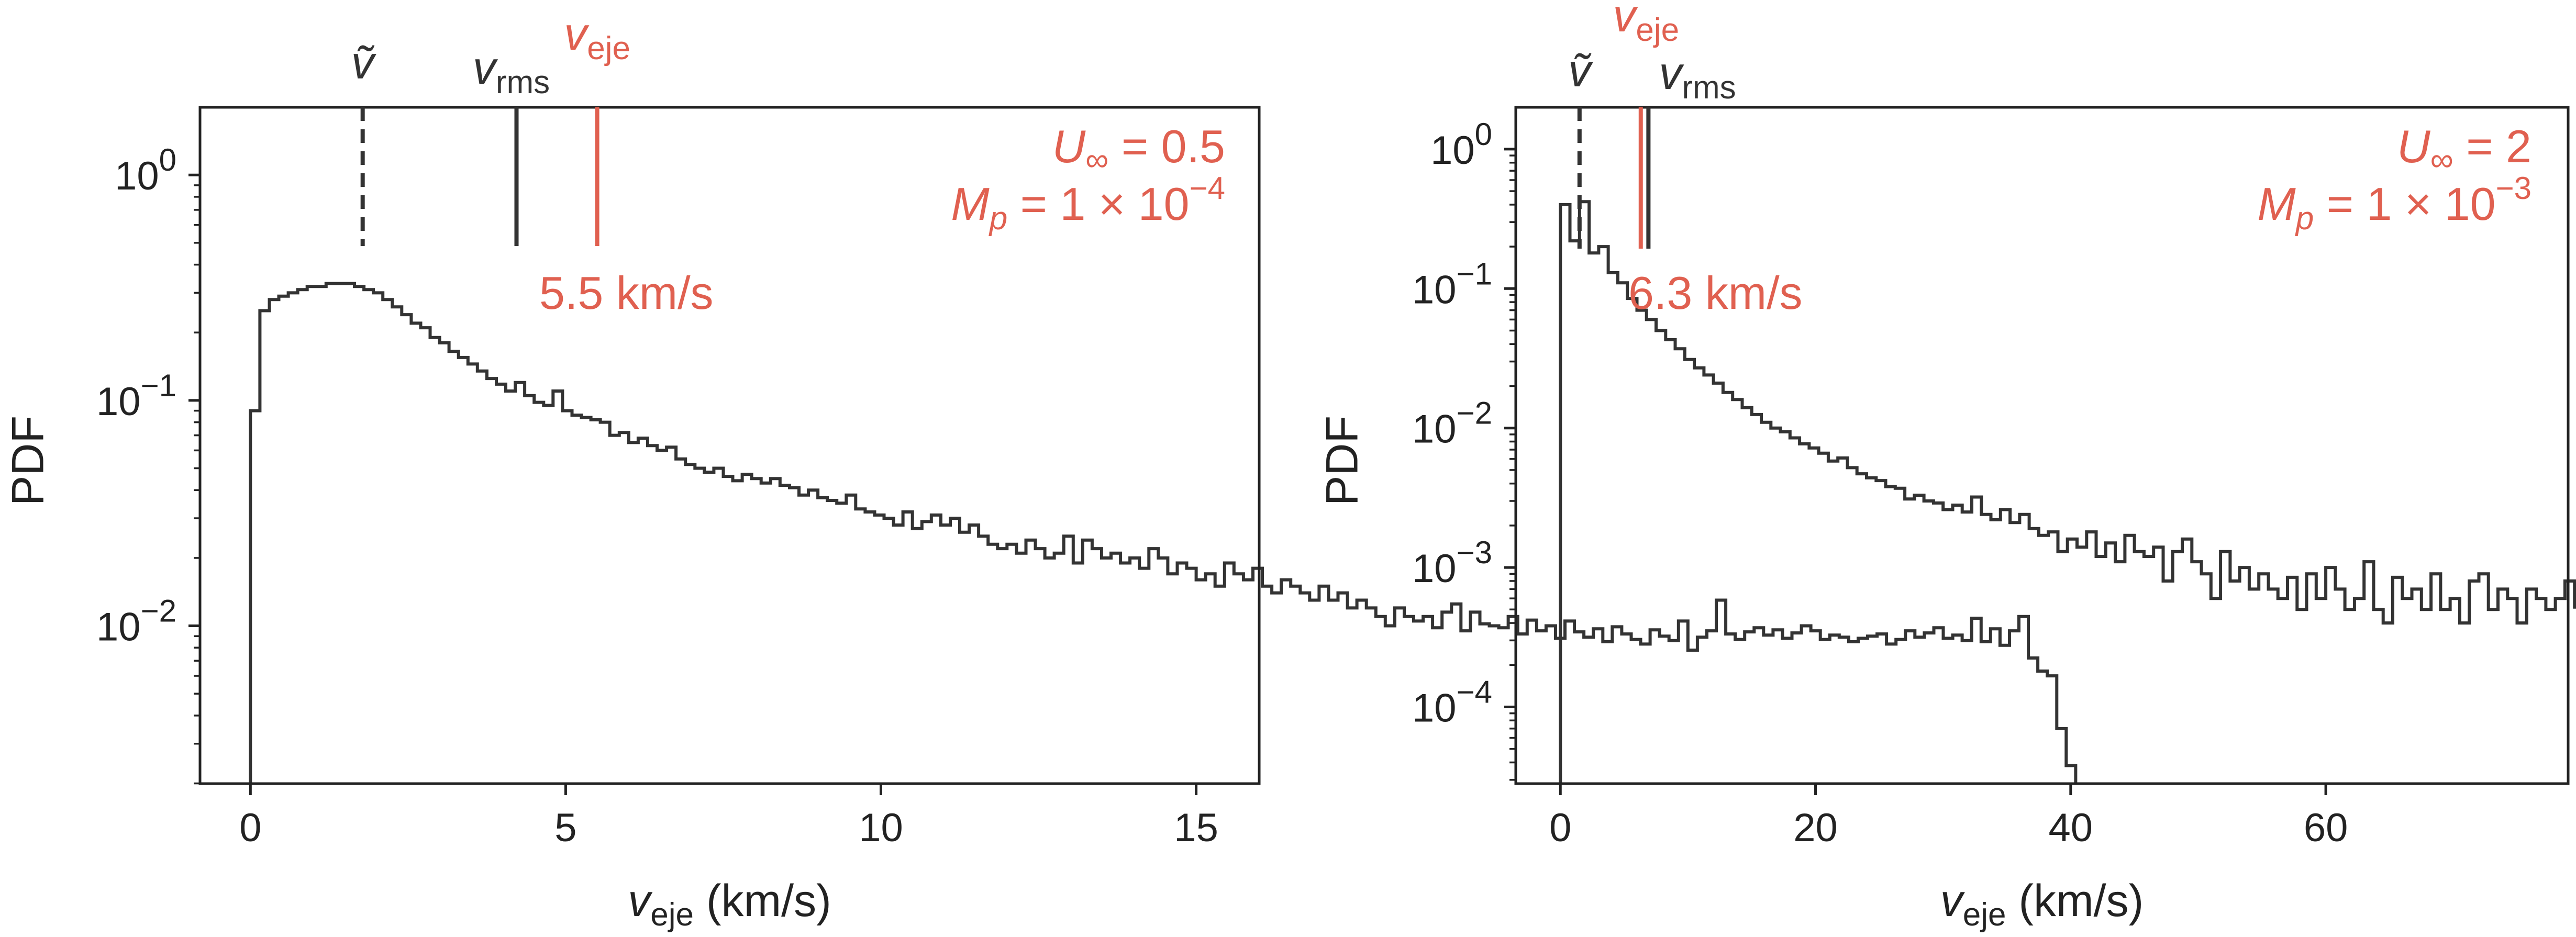  What do you see at coordinates (881, 828) in the screenshot?
I see `x-tick-label: 10` at bounding box center [881, 828].